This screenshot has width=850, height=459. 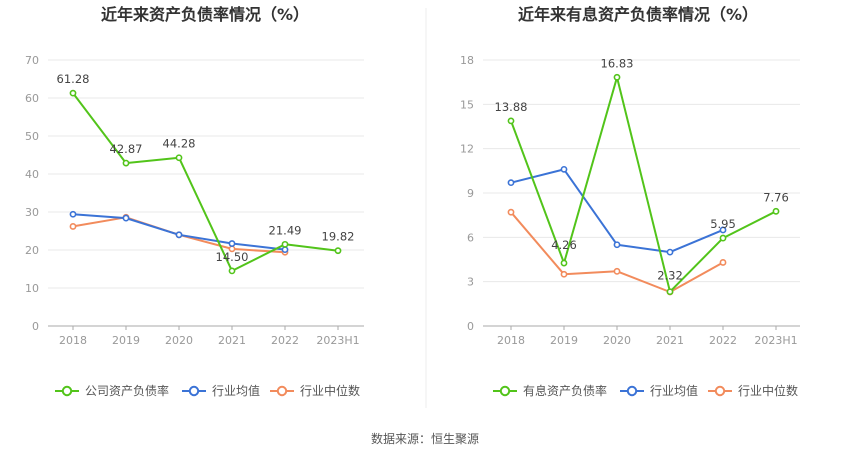 I want to click on data-label: 7.76, so click(x=776, y=197).